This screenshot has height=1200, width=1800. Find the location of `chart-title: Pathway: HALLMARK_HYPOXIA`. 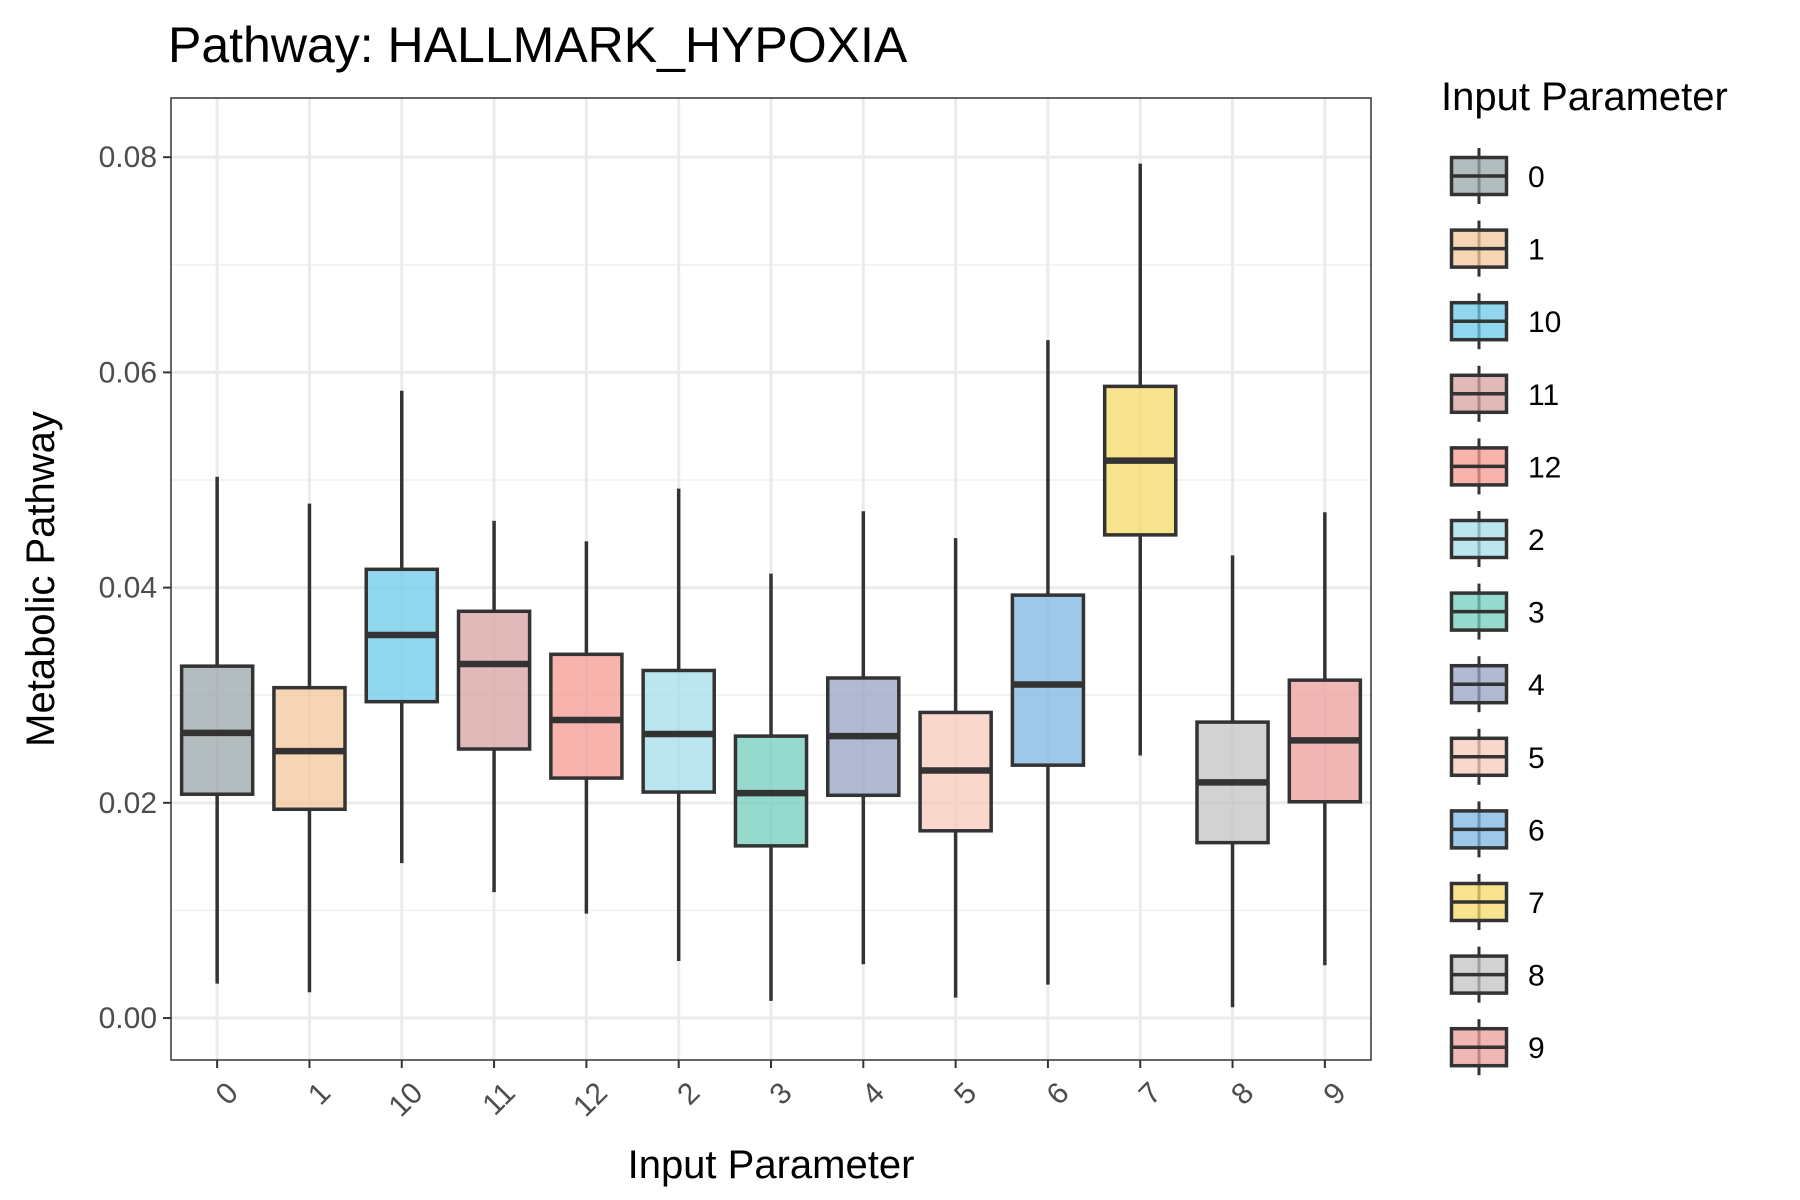

chart-title: Pathway: HALLMARK_HYPOXIA is located at coordinates (538, 45).